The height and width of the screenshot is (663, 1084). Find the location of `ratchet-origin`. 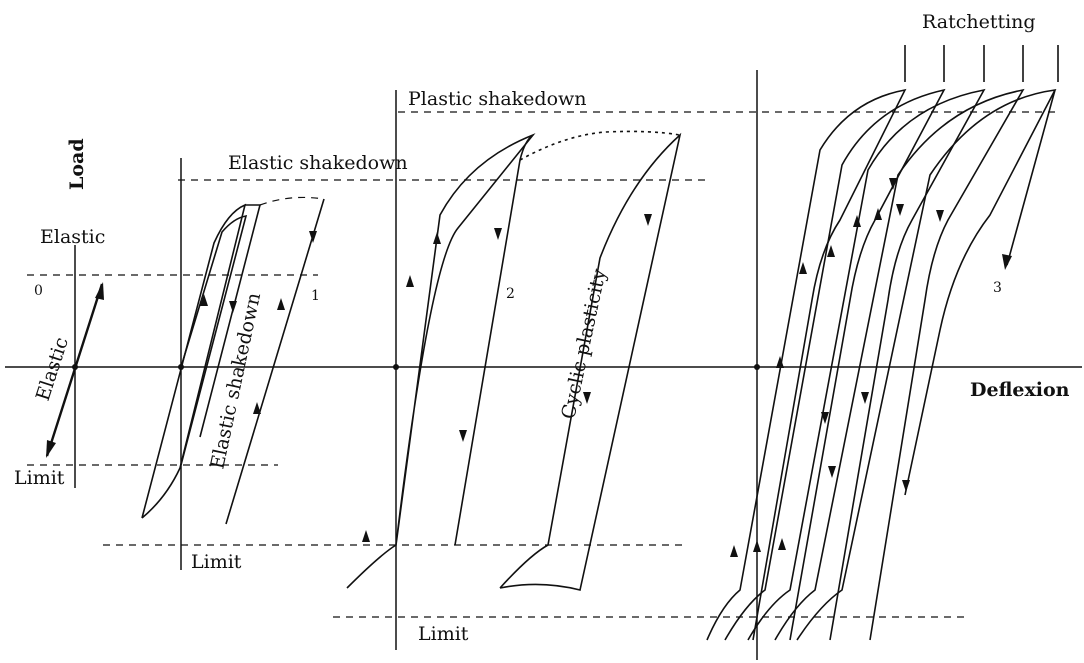

ratchet-origin is located at coordinates (757, 367).